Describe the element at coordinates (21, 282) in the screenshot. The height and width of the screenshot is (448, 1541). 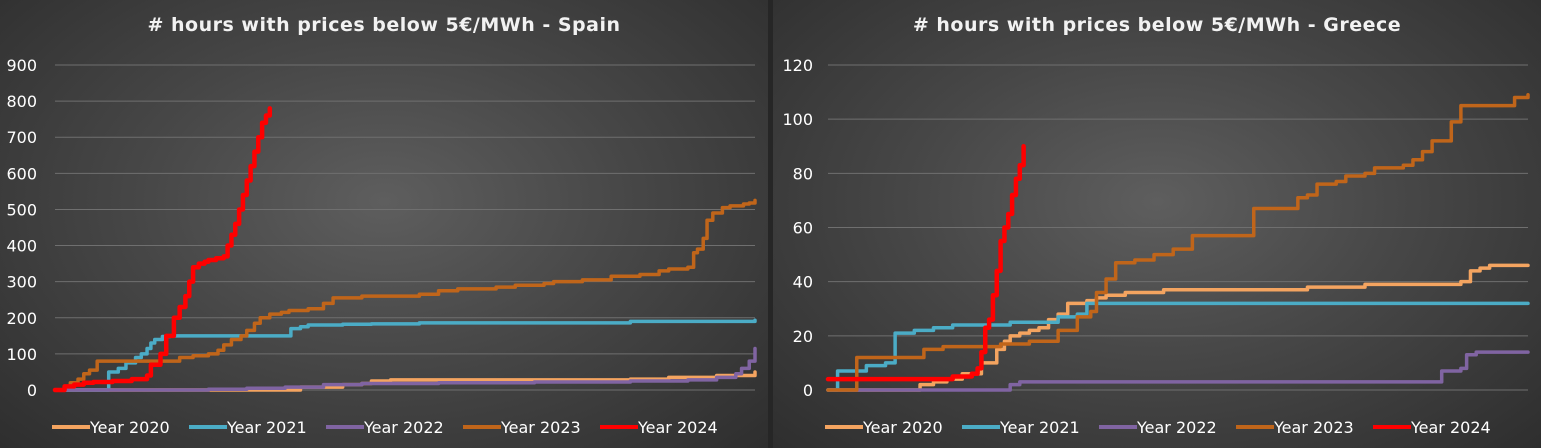
I see `y-tick-label: 300` at that location.